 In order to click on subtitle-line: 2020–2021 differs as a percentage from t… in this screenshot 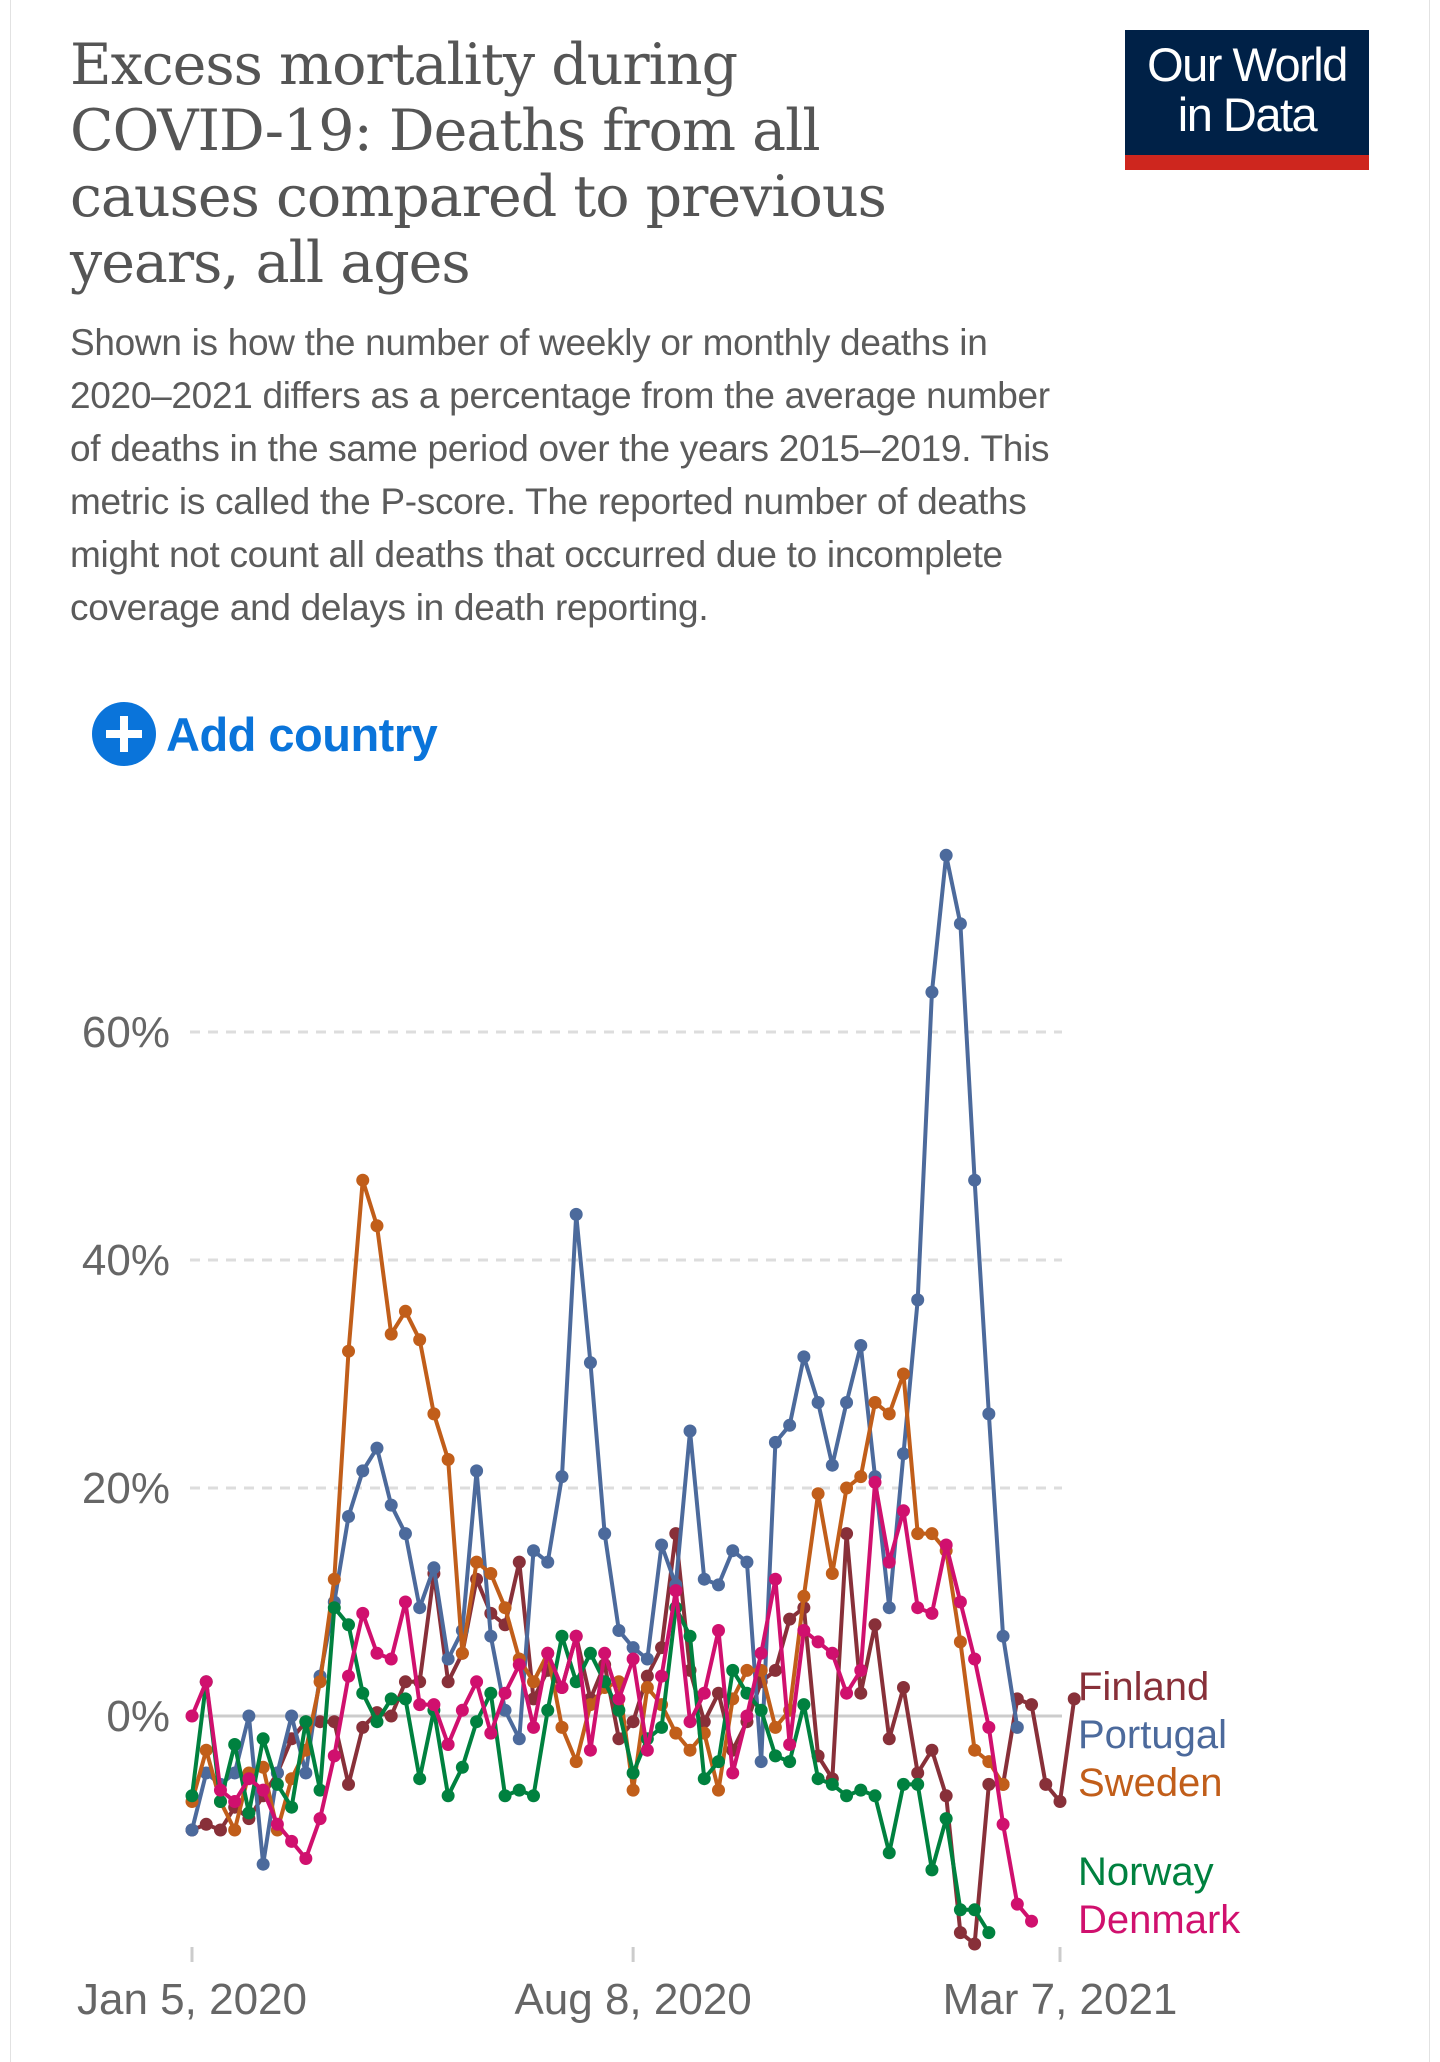, I will do `click(560, 395)`.